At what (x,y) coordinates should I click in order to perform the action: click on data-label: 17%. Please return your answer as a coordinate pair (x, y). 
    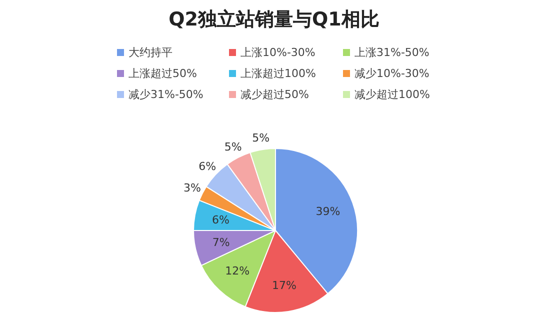
    Looking at the image, I should click on (284, 285).